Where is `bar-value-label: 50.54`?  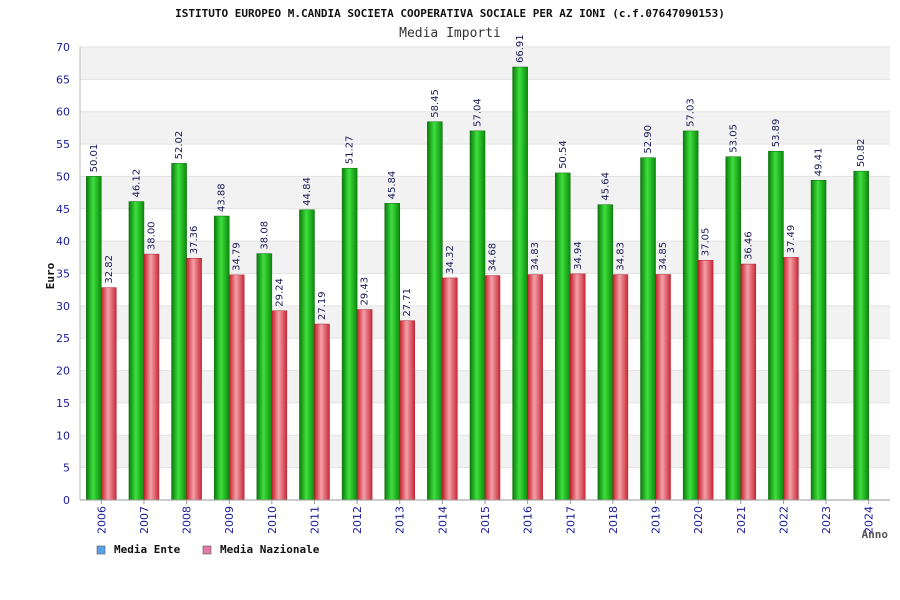 bar-value-label: 50.54 is located at coordinates (563, 154).